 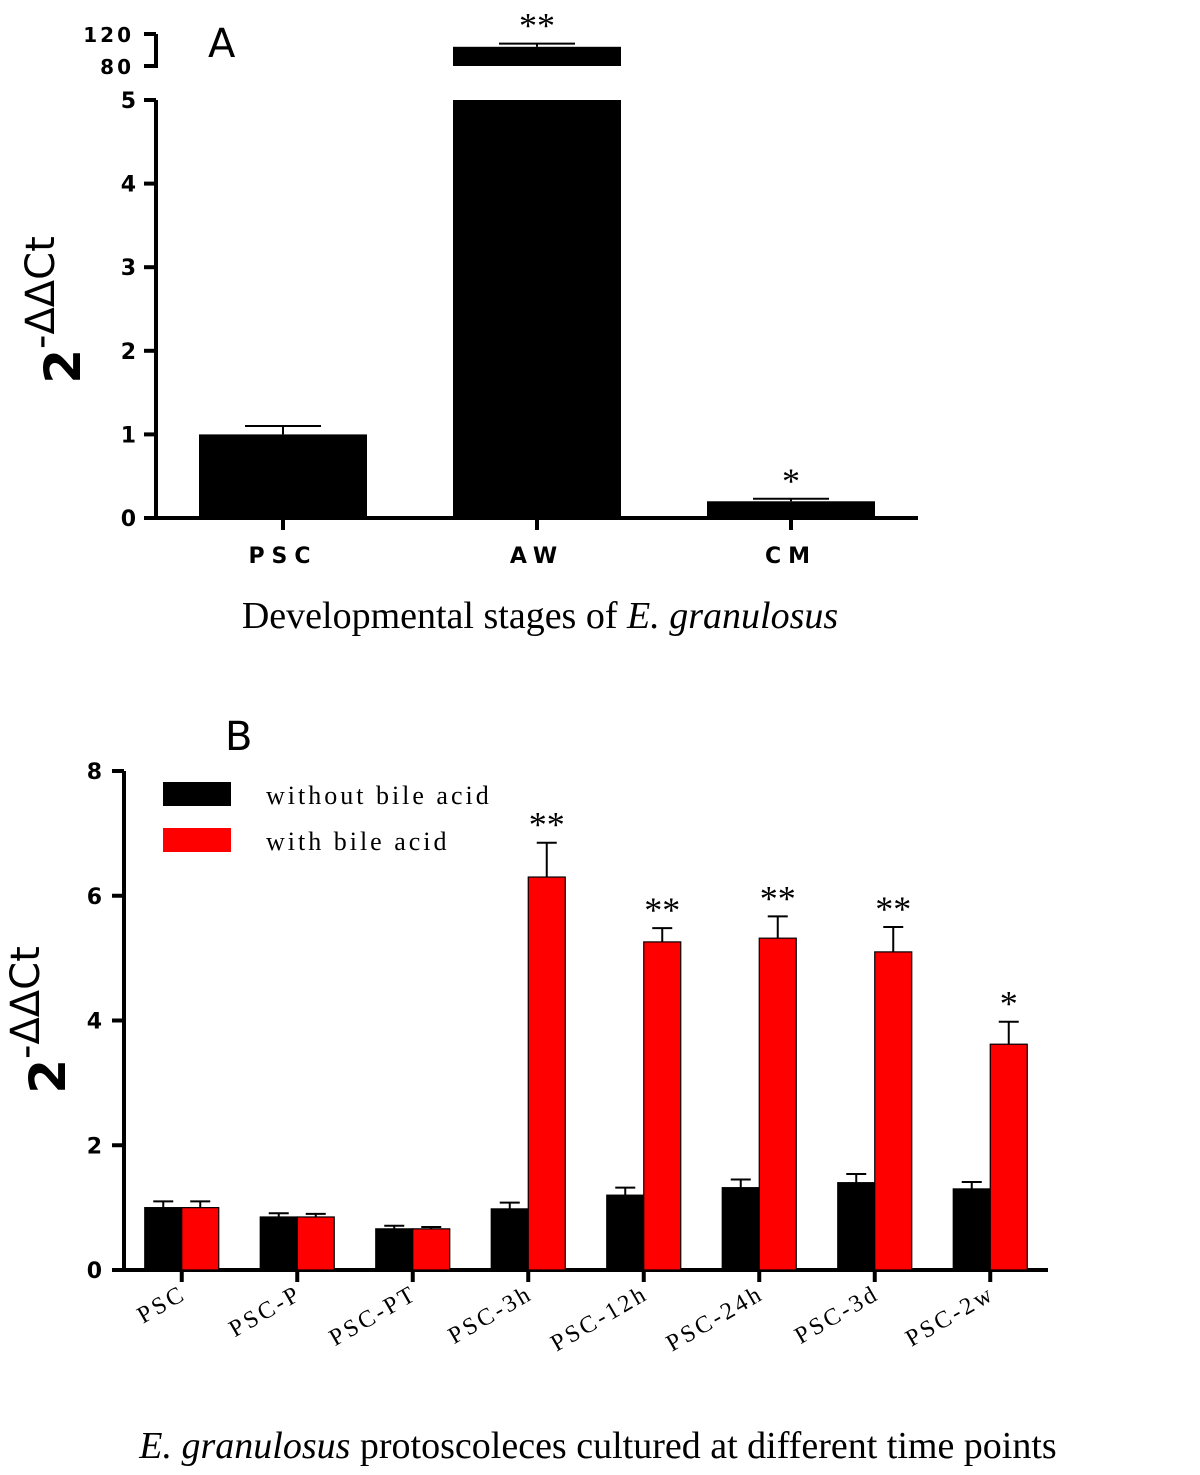 What do you see at coordinates (128, 435) in the screenshot?
I see `panel-a-y-tick-label: 1` at bounding box center [128, 435].